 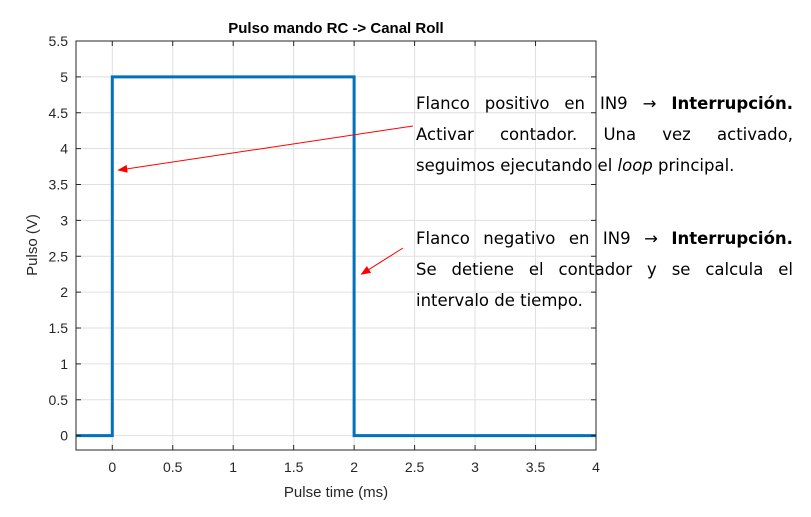 I want to click on word: se, so click(x=681, y=269).